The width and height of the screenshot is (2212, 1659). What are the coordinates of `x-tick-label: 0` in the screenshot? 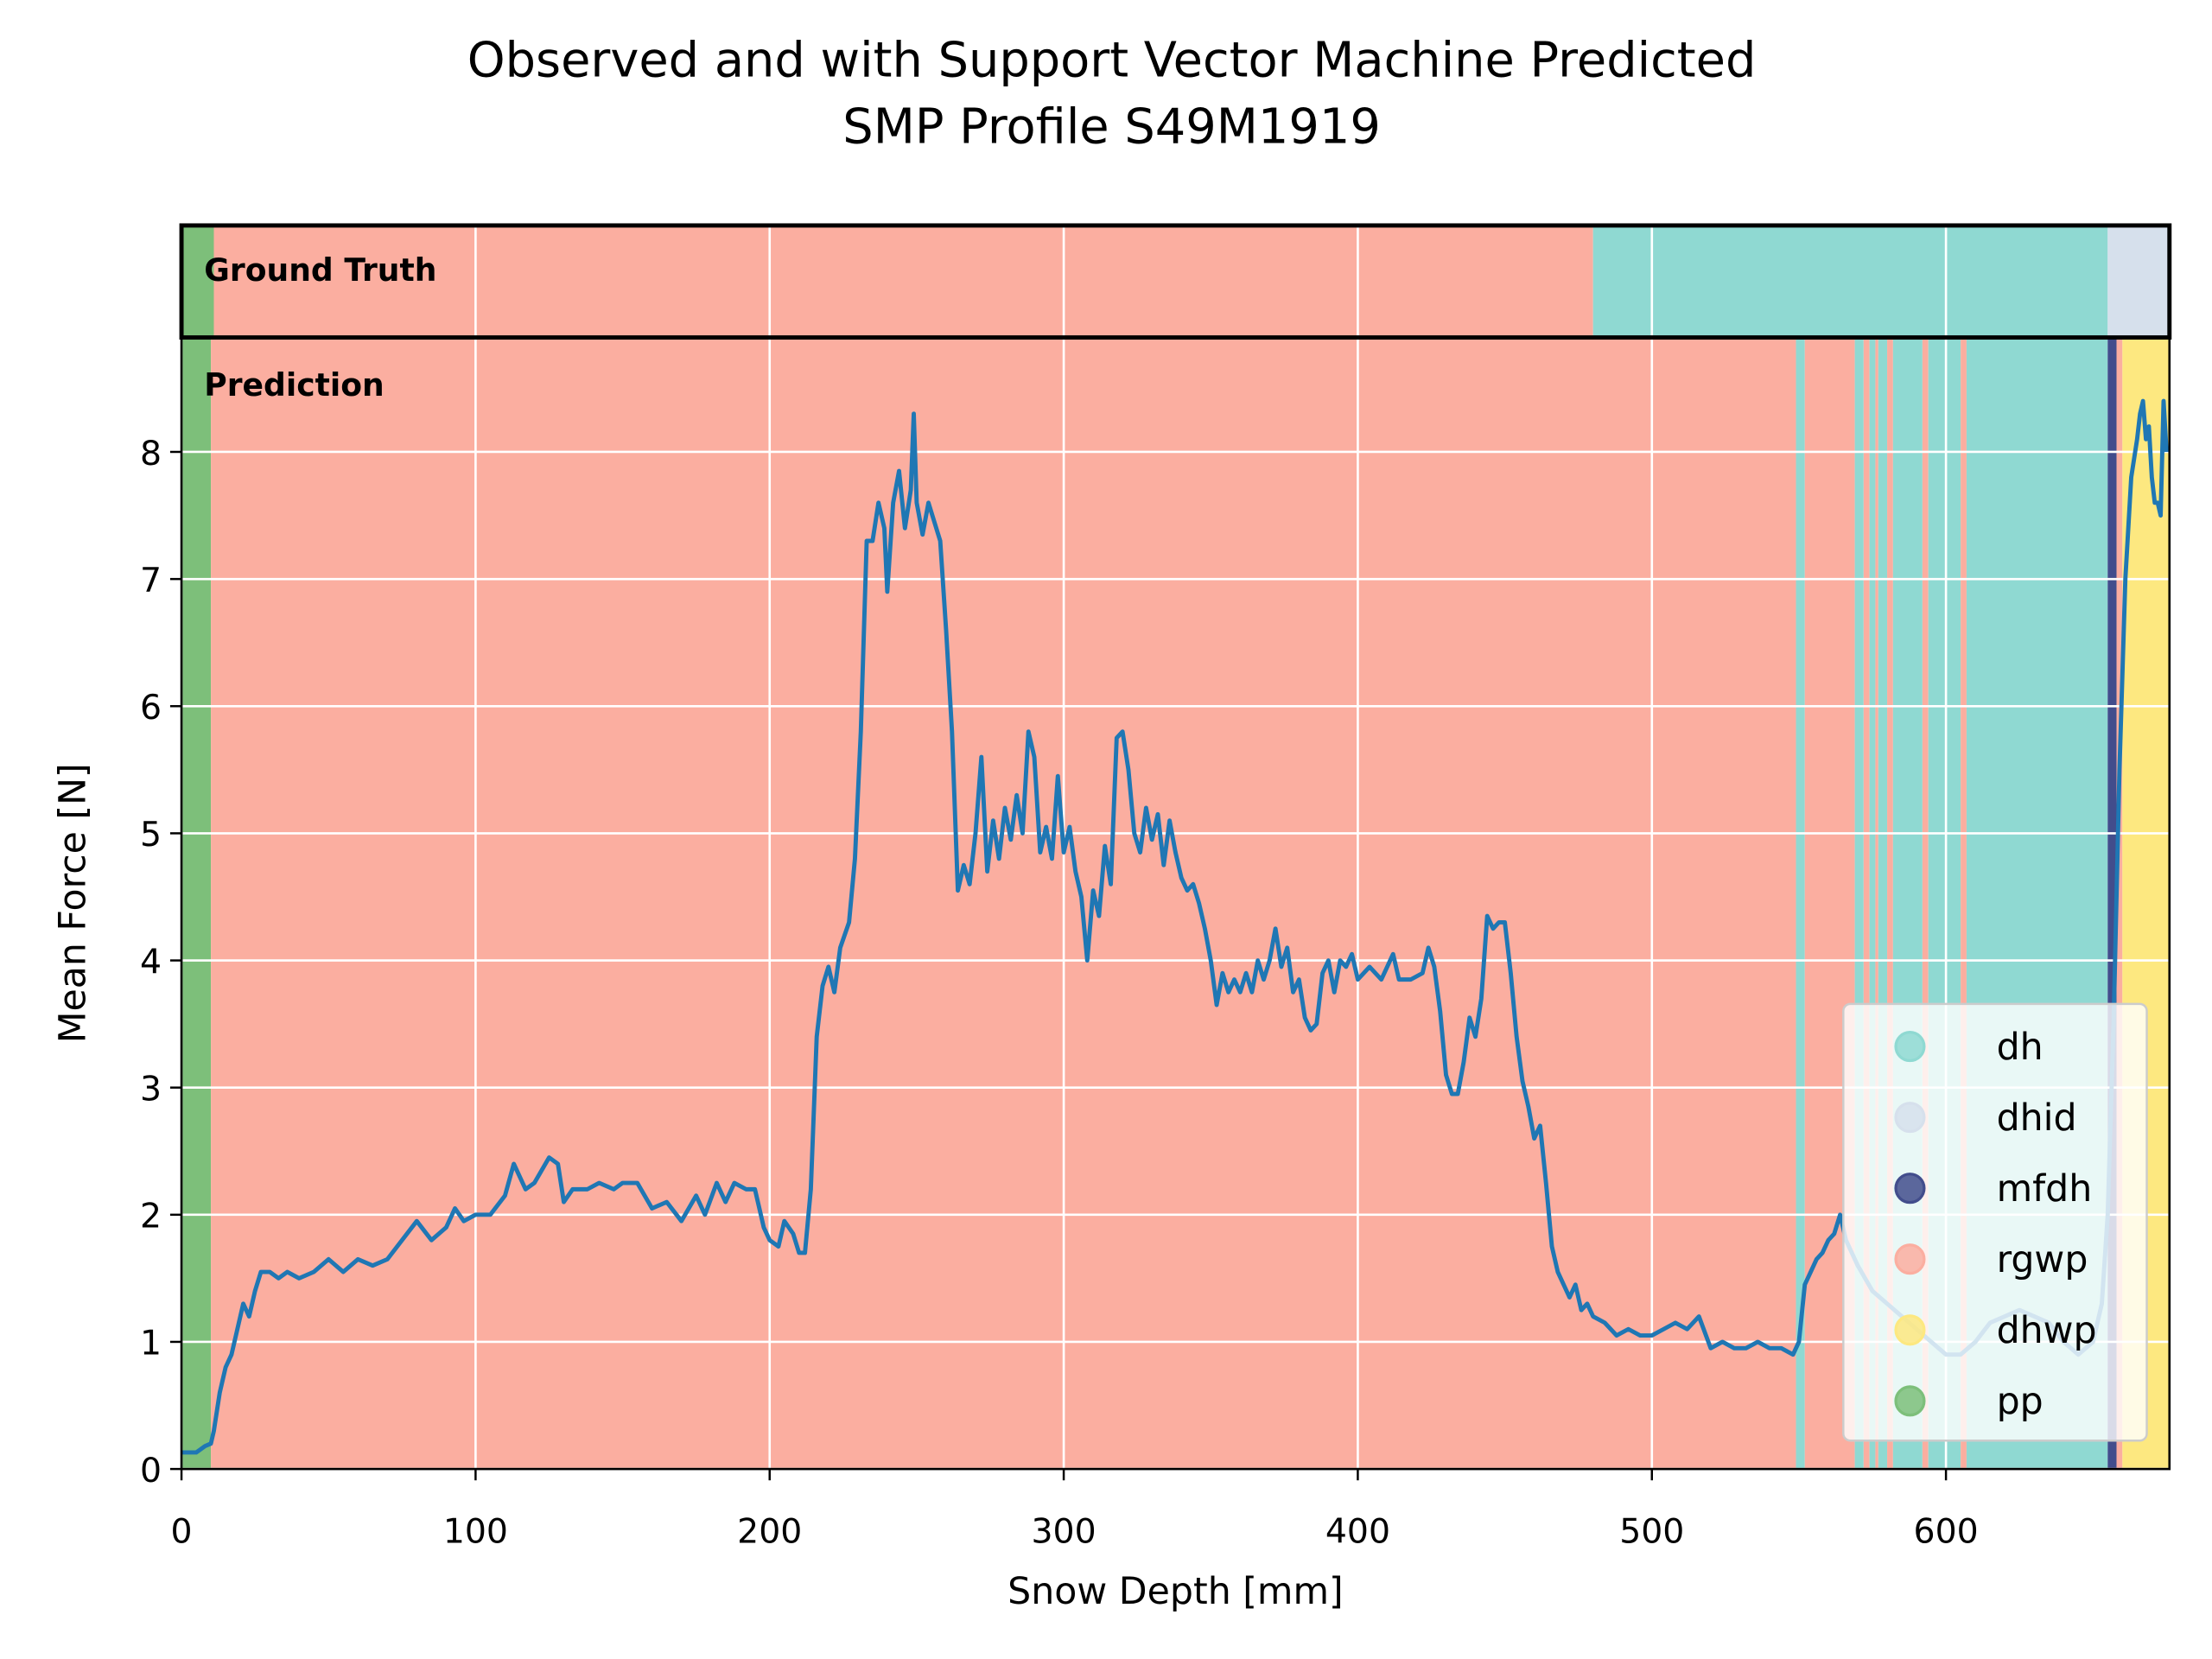 It's located at (182, 1531).